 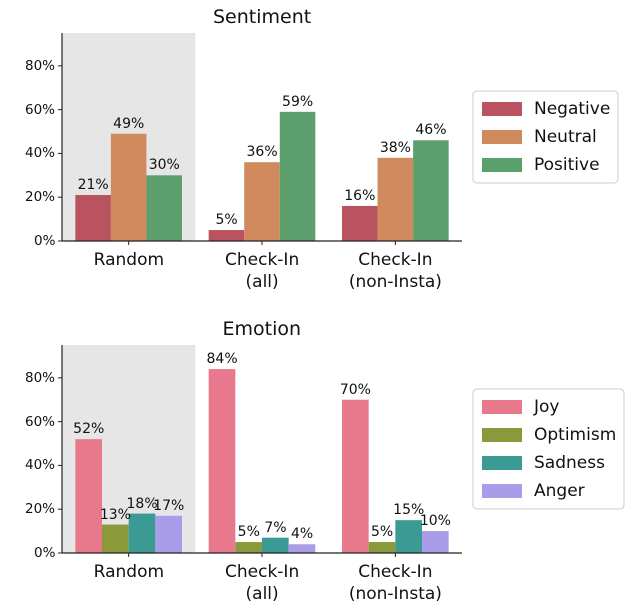 I want to click on value-label: 16%, so click(x=360, y=195).